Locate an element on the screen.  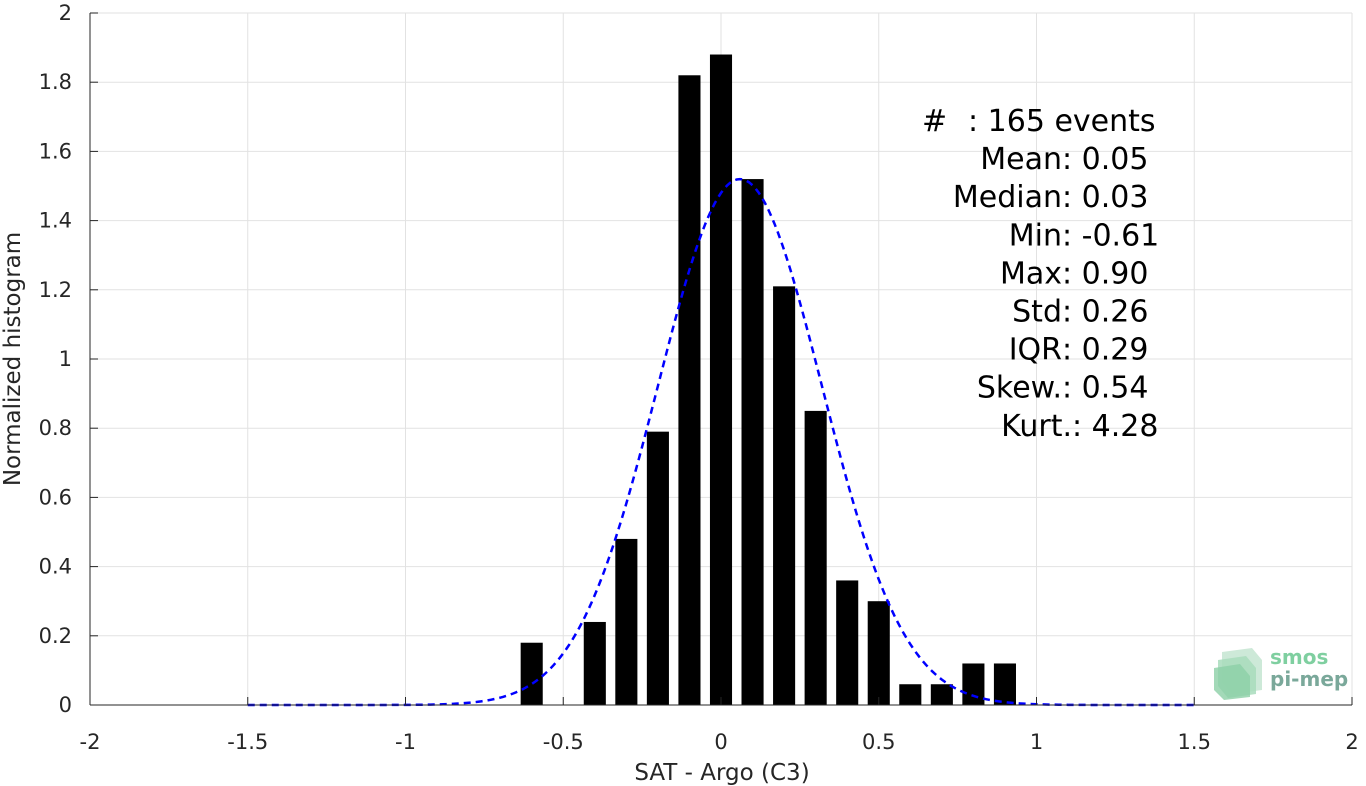
stat-label: Max is located at coordinates (1031, 273).